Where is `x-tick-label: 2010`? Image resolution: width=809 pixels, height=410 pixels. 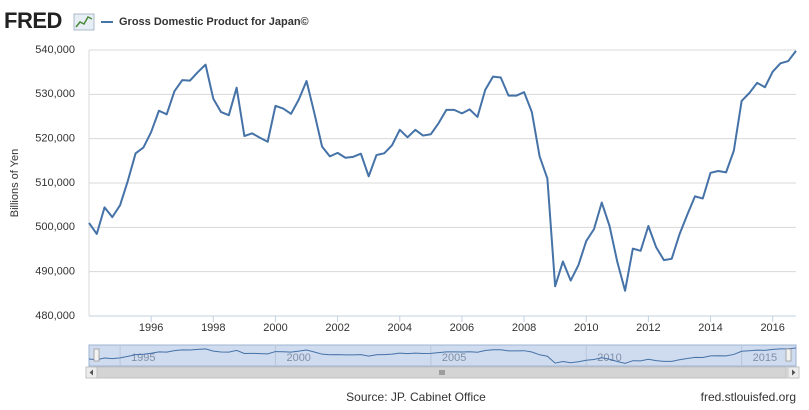
x-tick-label: 2010 is located at coordinates (586, 328).